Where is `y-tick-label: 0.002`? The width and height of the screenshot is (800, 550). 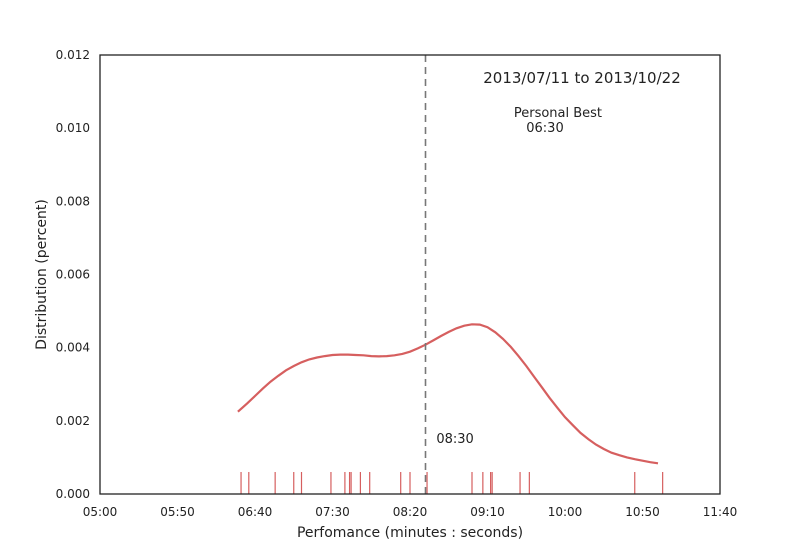 y-tick-label: 0.002 is located at coordinates (73, 421).